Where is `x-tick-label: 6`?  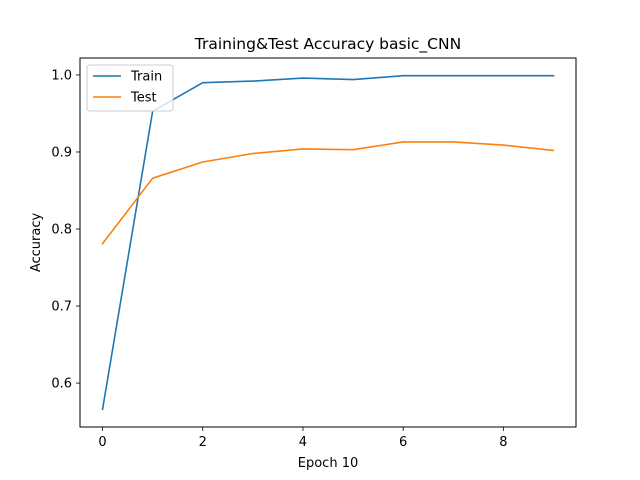
x-tick-label: 6 is located at coordinates (403, 442).